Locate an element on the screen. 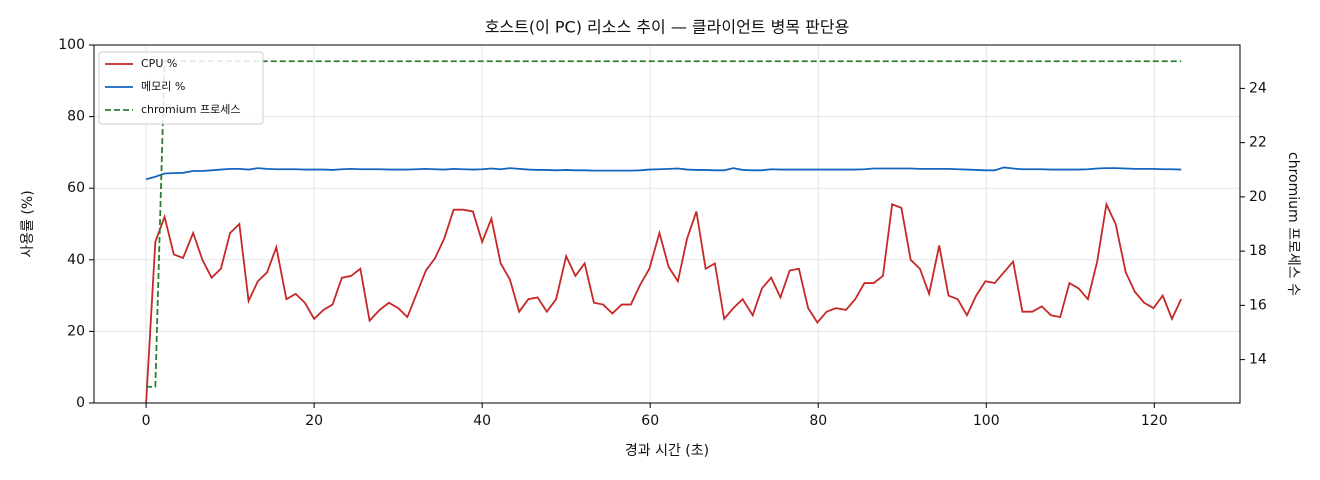 The image size is (1320, 480). y-tick-label: 20 is located at coordinates (76, 331).